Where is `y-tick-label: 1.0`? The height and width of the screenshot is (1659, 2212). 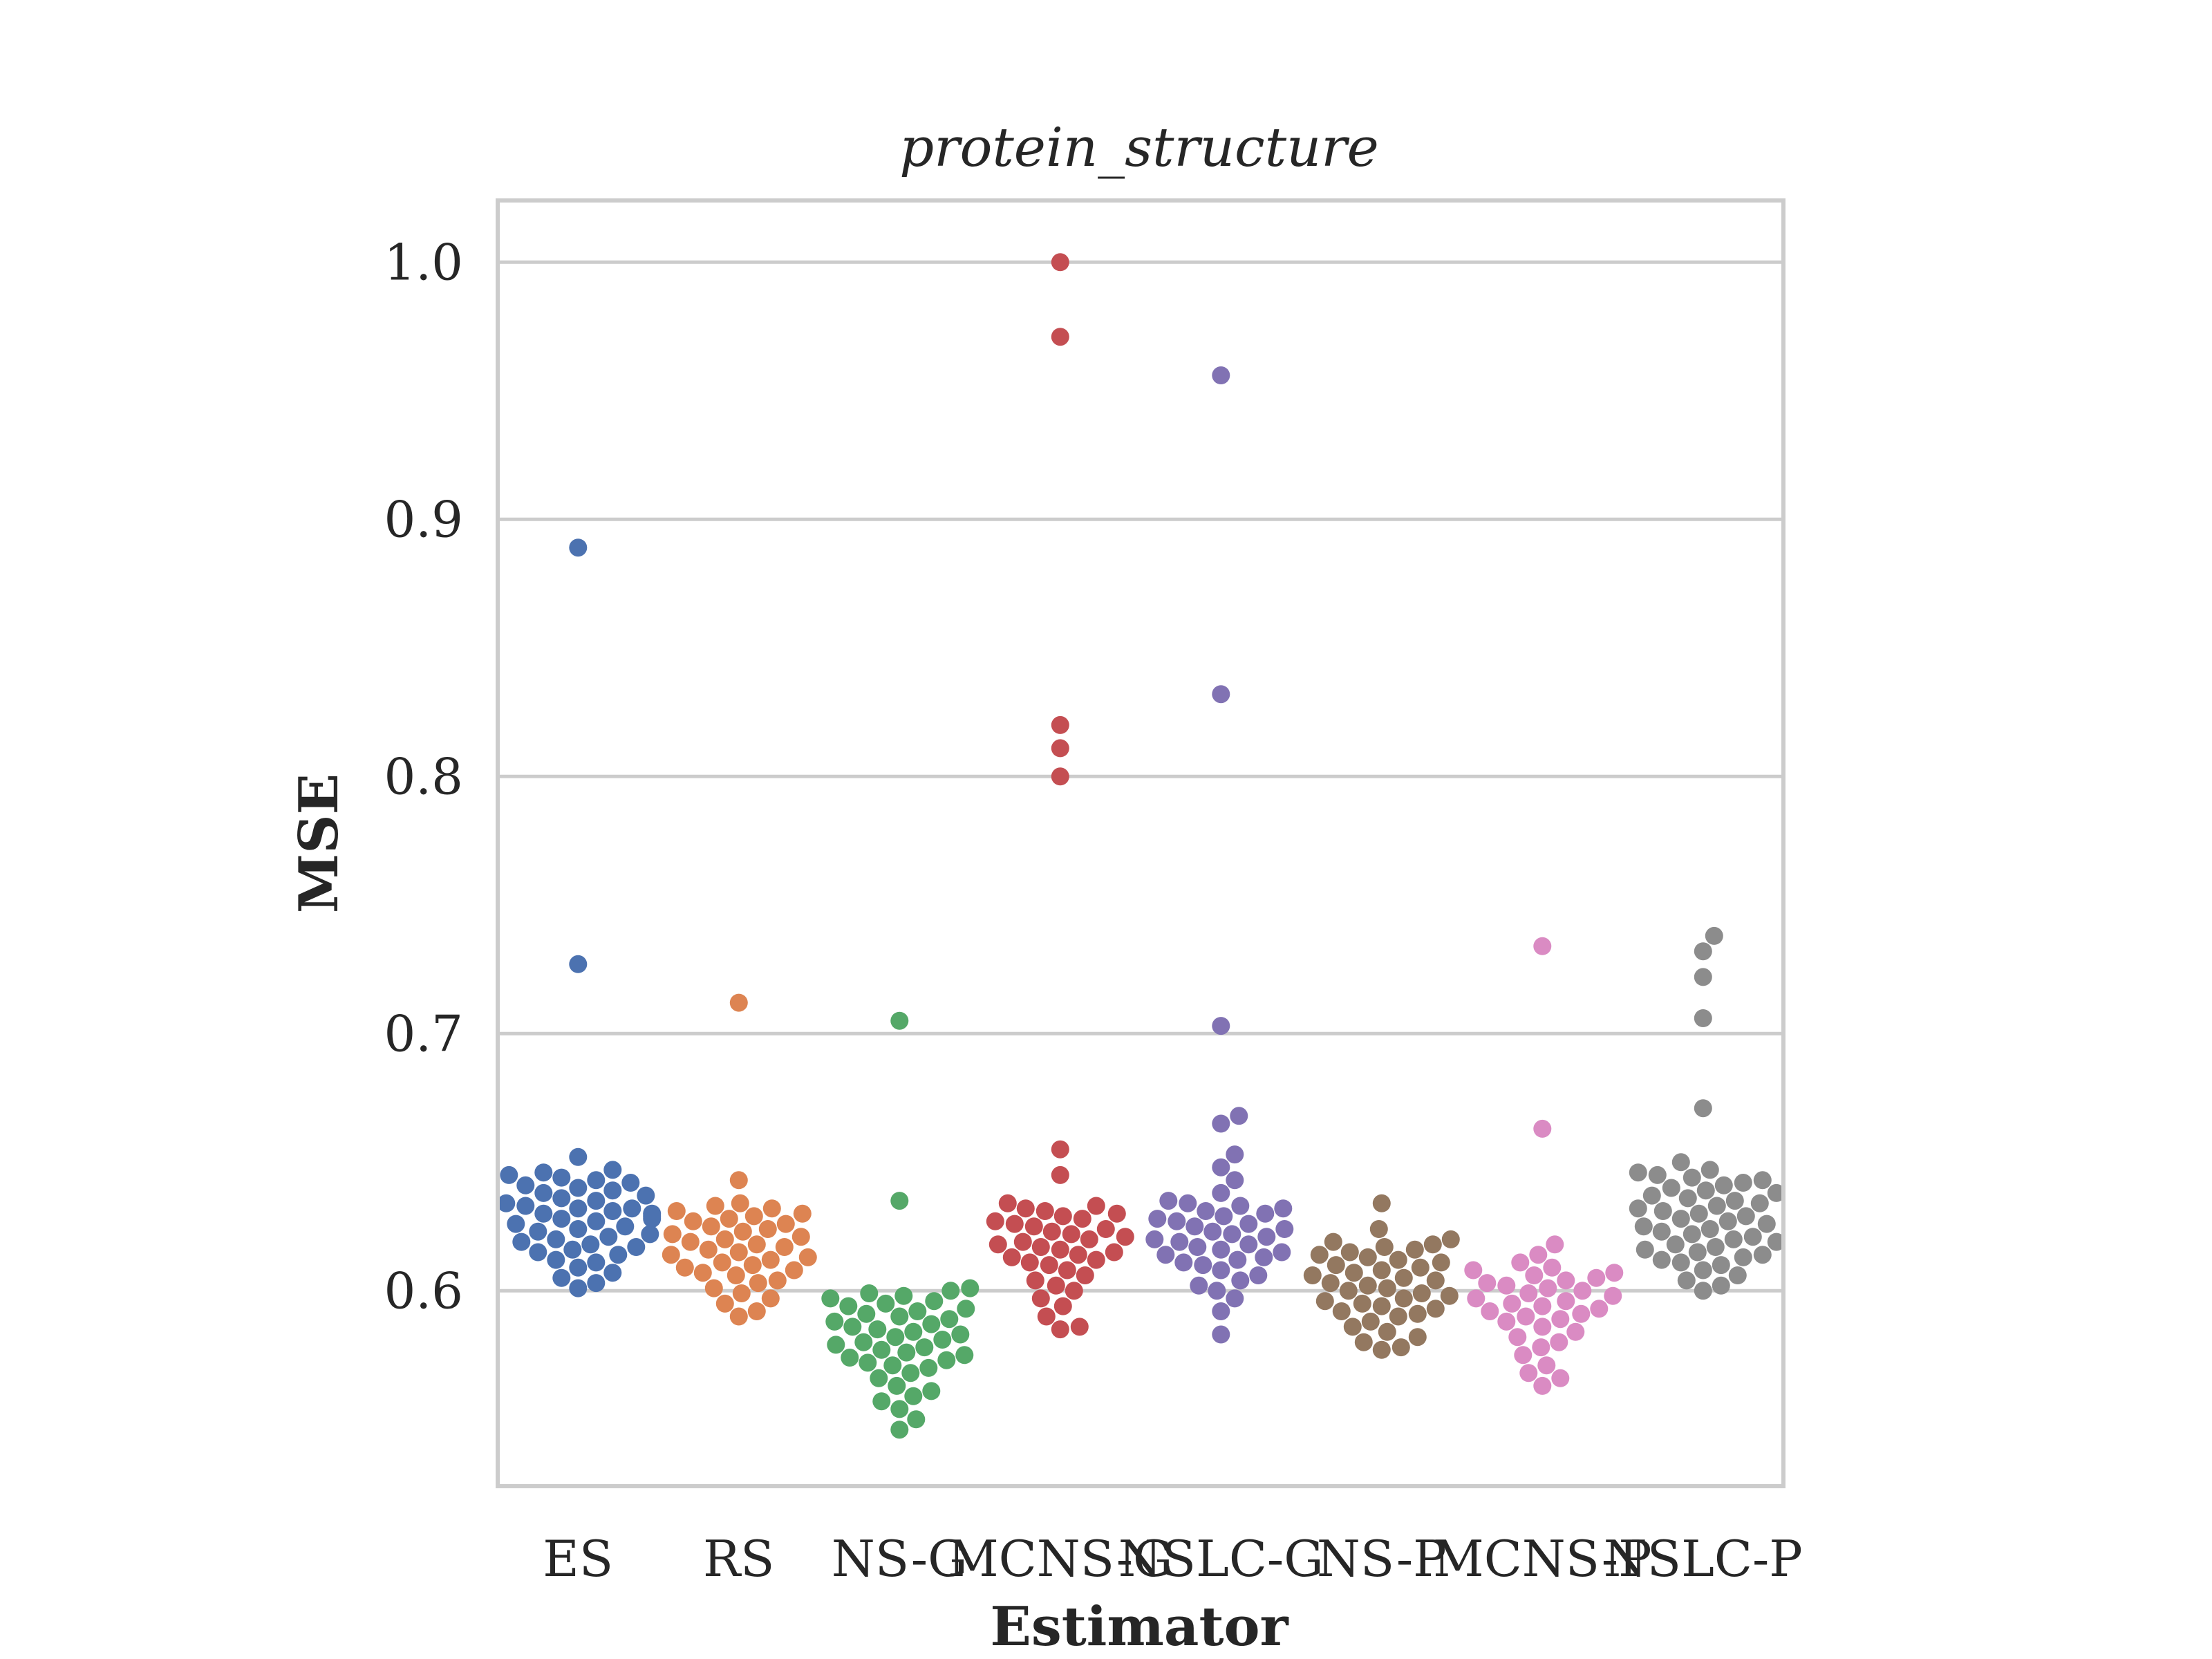
y-tick-label: 1.0 is located at coordinates (424, 262).